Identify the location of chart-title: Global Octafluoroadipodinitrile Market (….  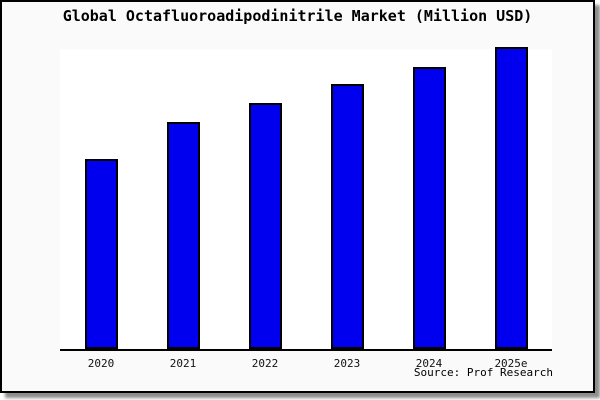
(297, 16).